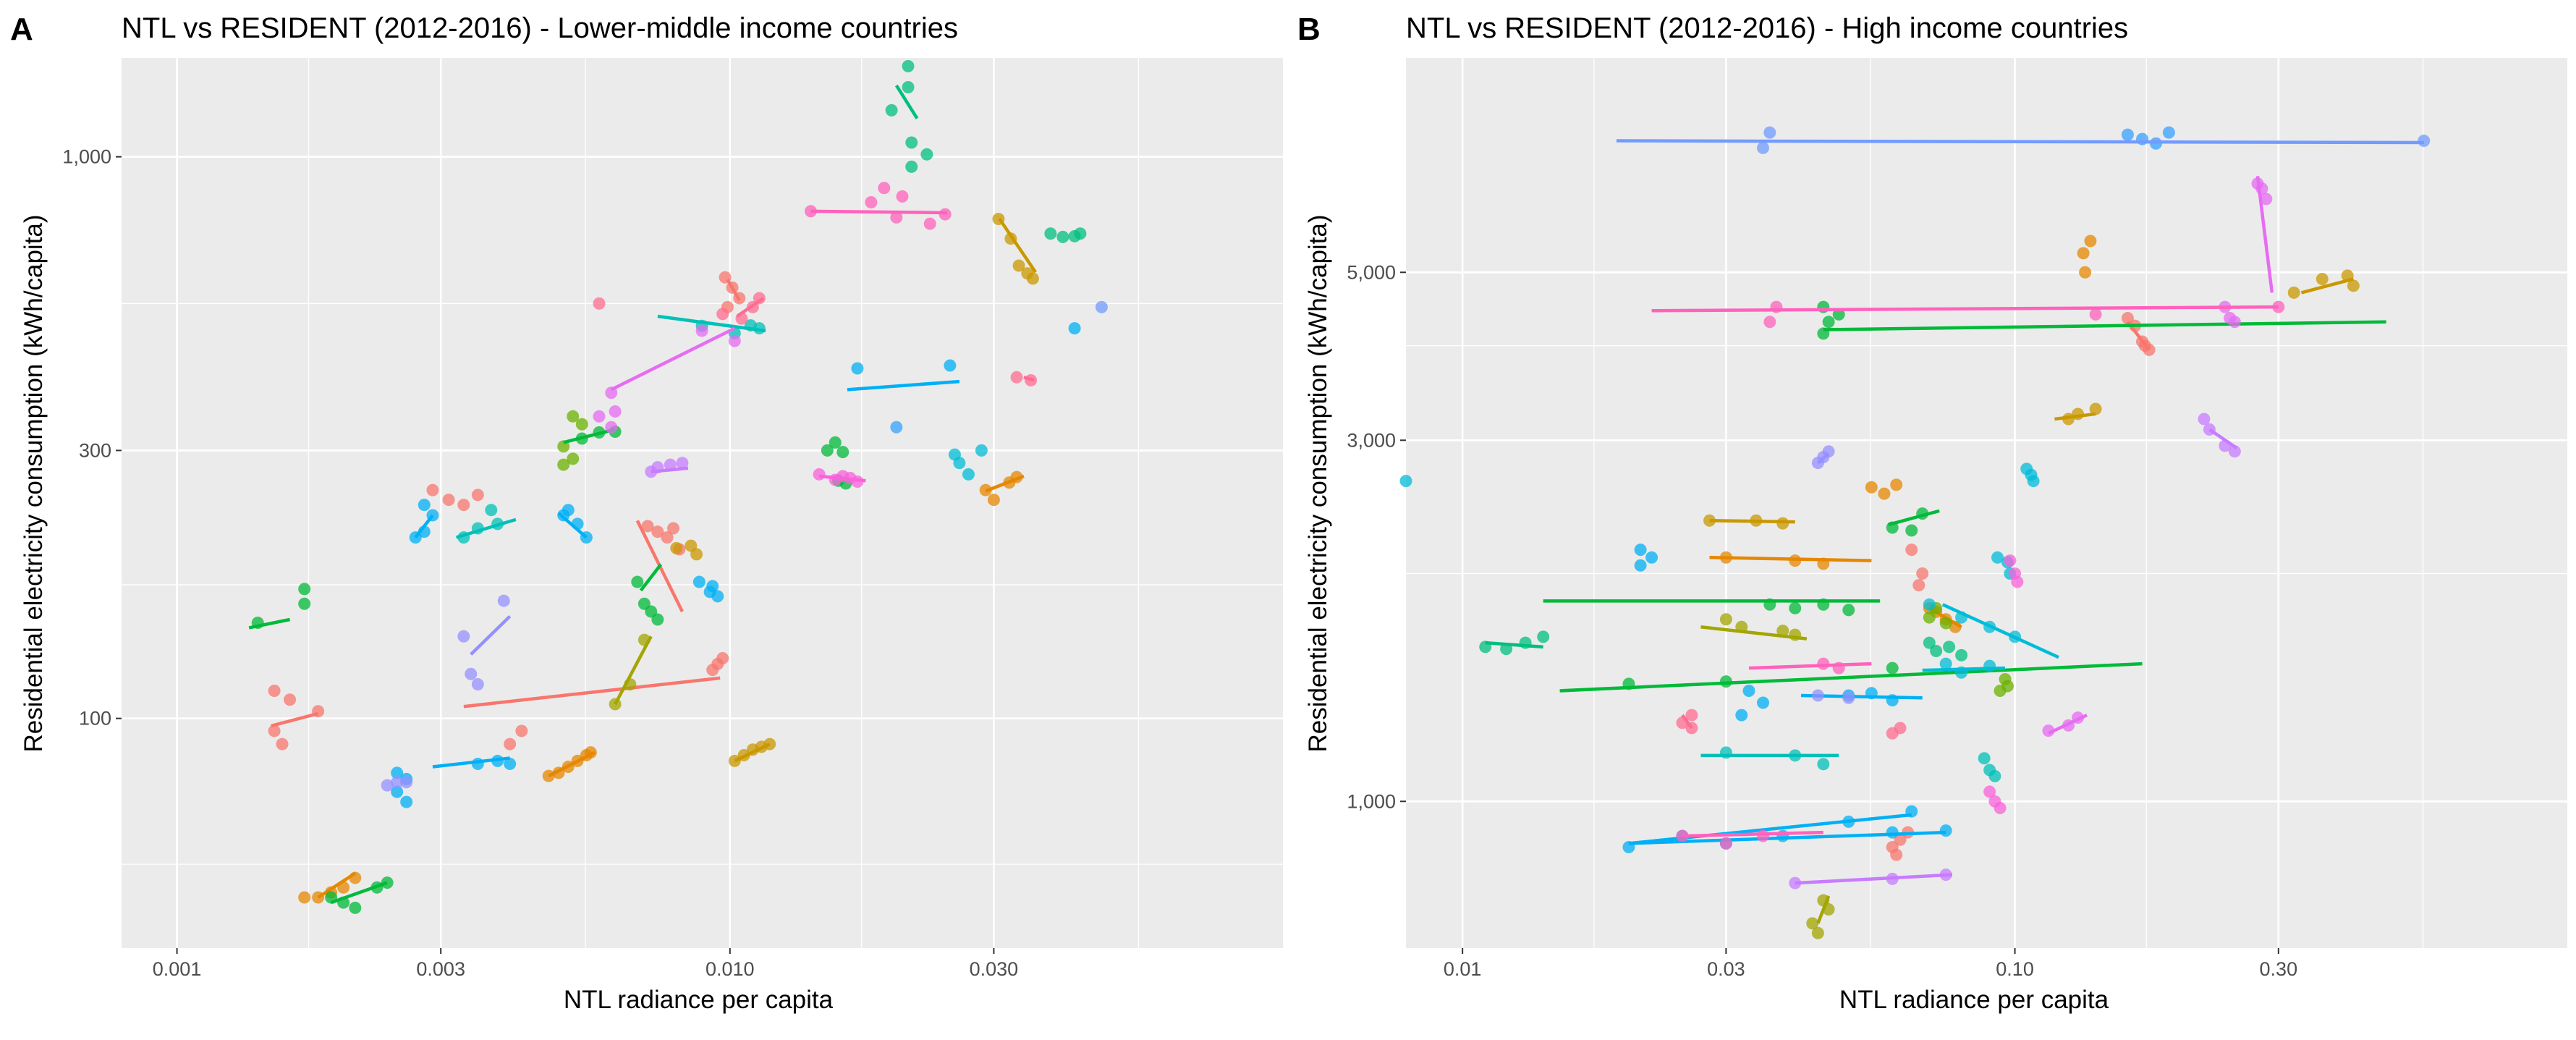  I want to click on series-h08, so click(1749, 522).